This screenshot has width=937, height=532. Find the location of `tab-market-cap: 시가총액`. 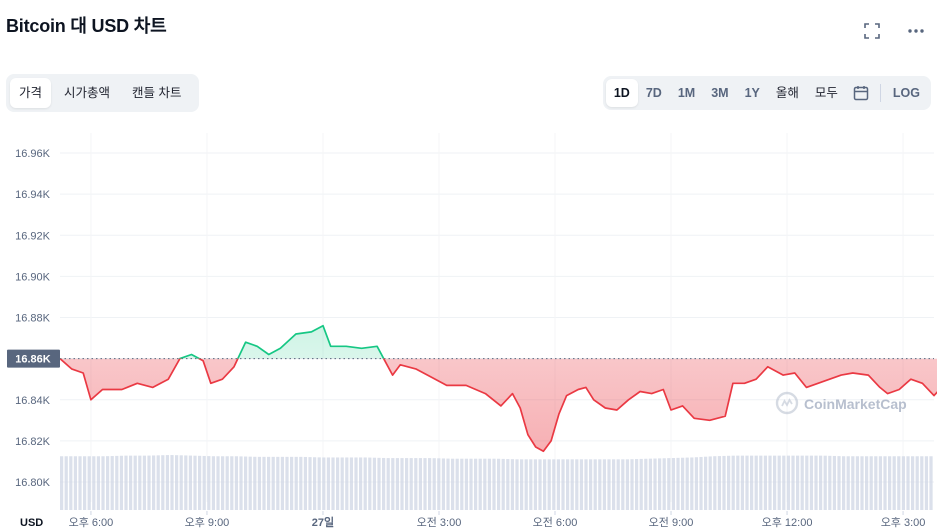

tab-market-cap: 시가총액 is located at coordinates (87, 93).